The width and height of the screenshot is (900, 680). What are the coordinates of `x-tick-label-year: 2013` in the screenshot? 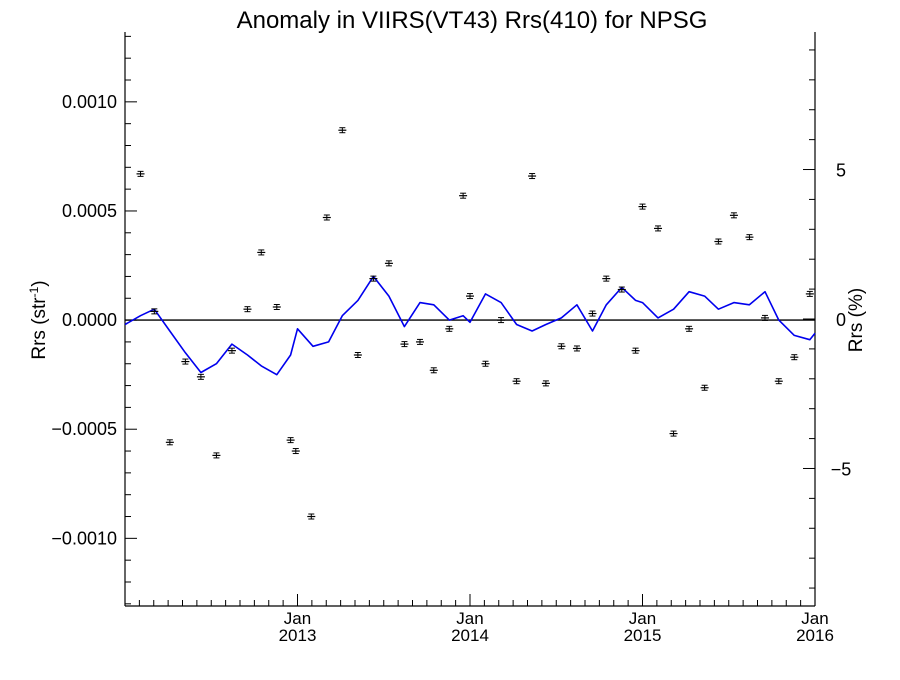 It's located at (298, 635).